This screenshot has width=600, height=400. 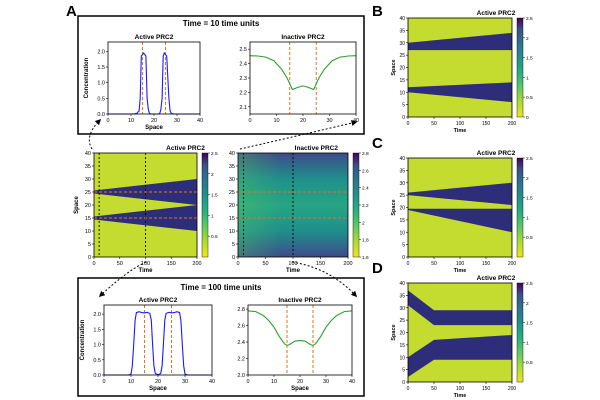 I want to click on chart-title: Inactive PRC2, so click(x=317, y=148).